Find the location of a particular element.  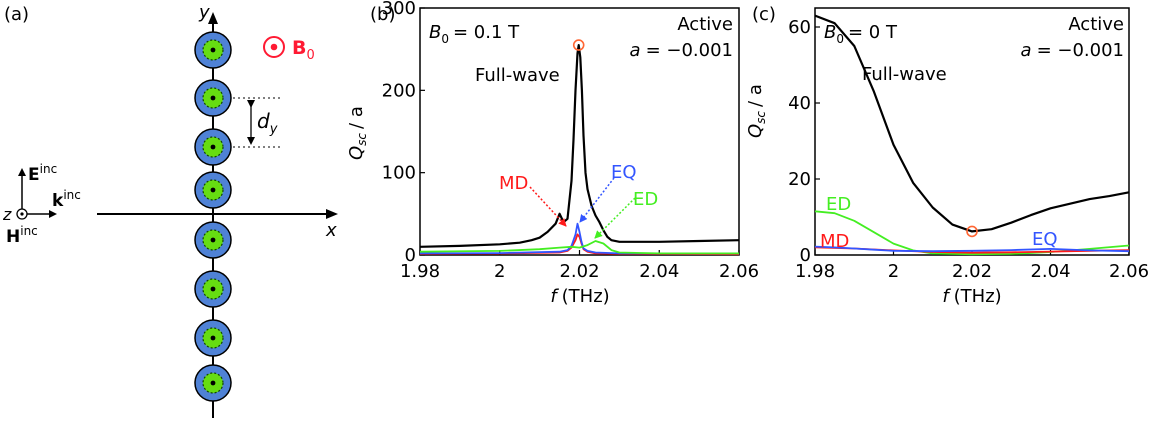

plot-b-b0-title: B0 = 0.1 T is located at coordinates (474, 34).